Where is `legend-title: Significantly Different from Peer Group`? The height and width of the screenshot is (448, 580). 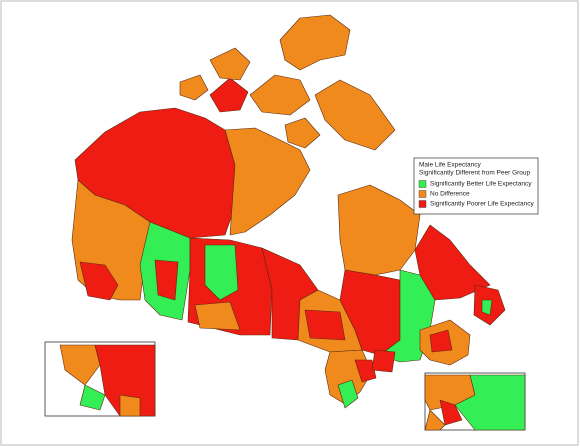 legend-title: Significantly Different from Peer Group is located at coordinates (475, 173).